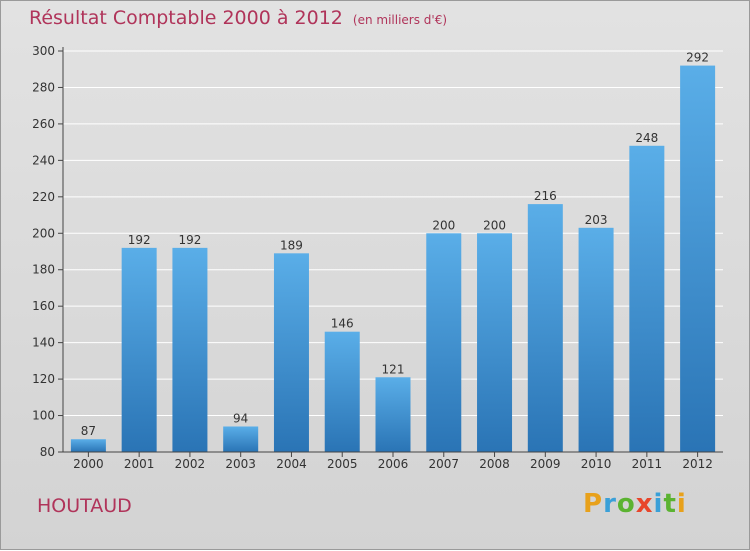 Image resolution: width=750 pixels, height=551 pixels. What do you see at coordinates (596, 339) in the screenshot?
I see `bar-2010` at bounding box center [596, 339].